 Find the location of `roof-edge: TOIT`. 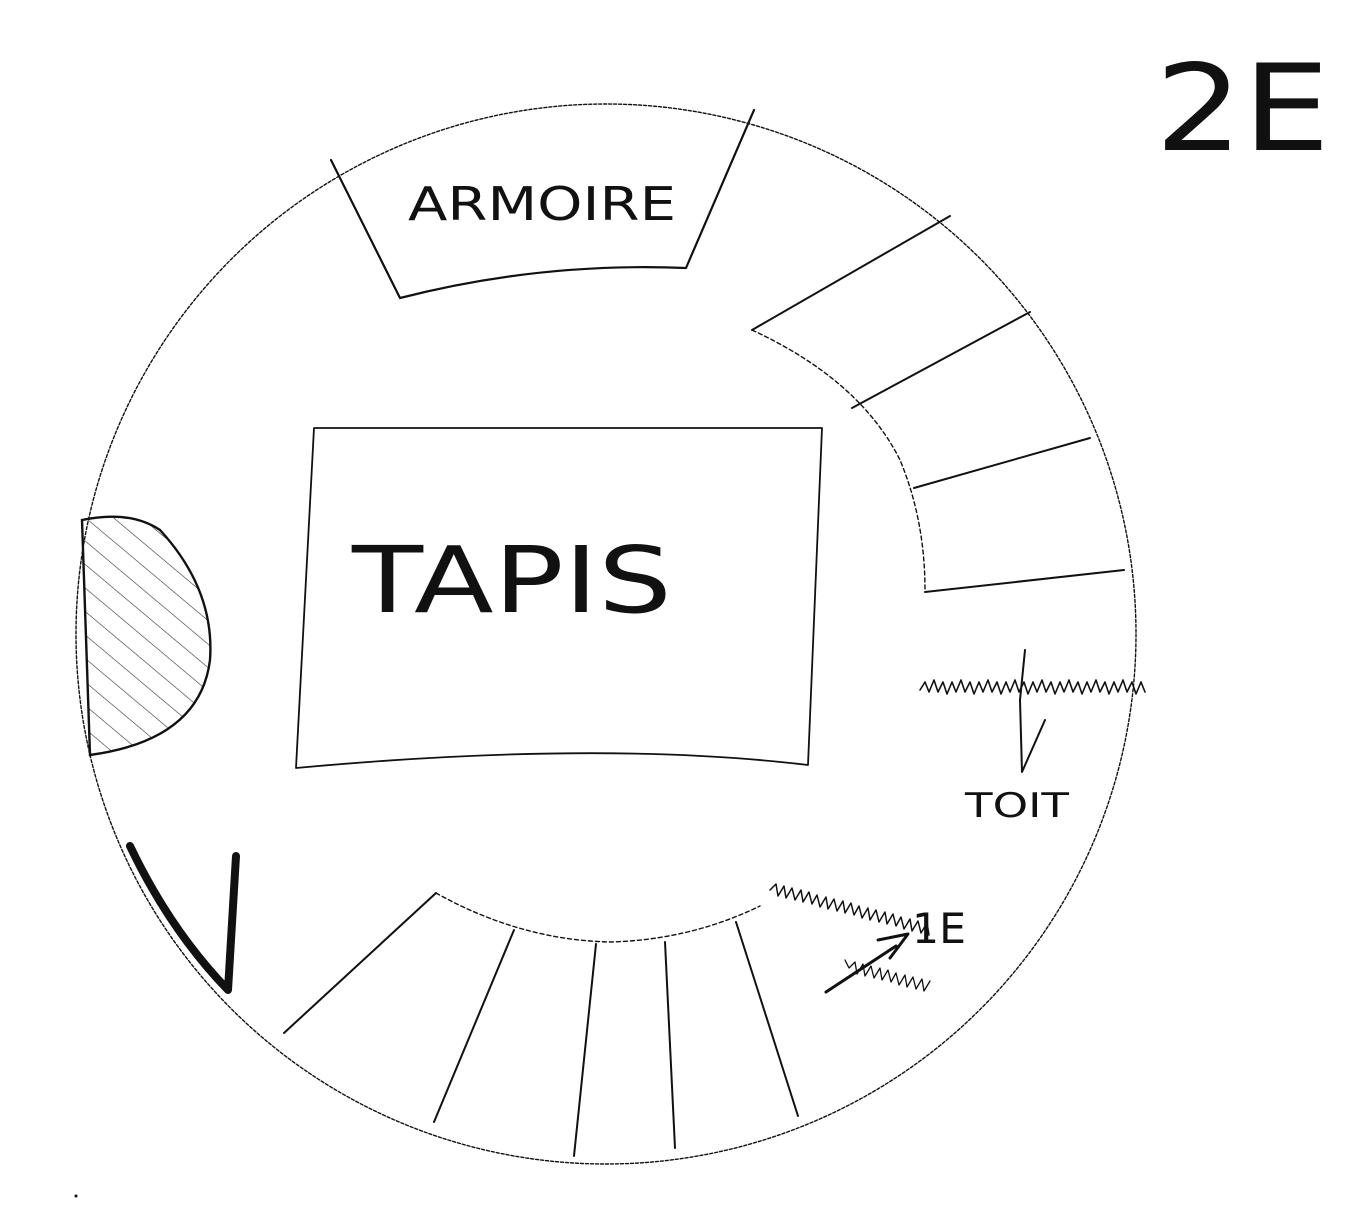

roof-edge: TOIT is located at coordinates (1032, 737).